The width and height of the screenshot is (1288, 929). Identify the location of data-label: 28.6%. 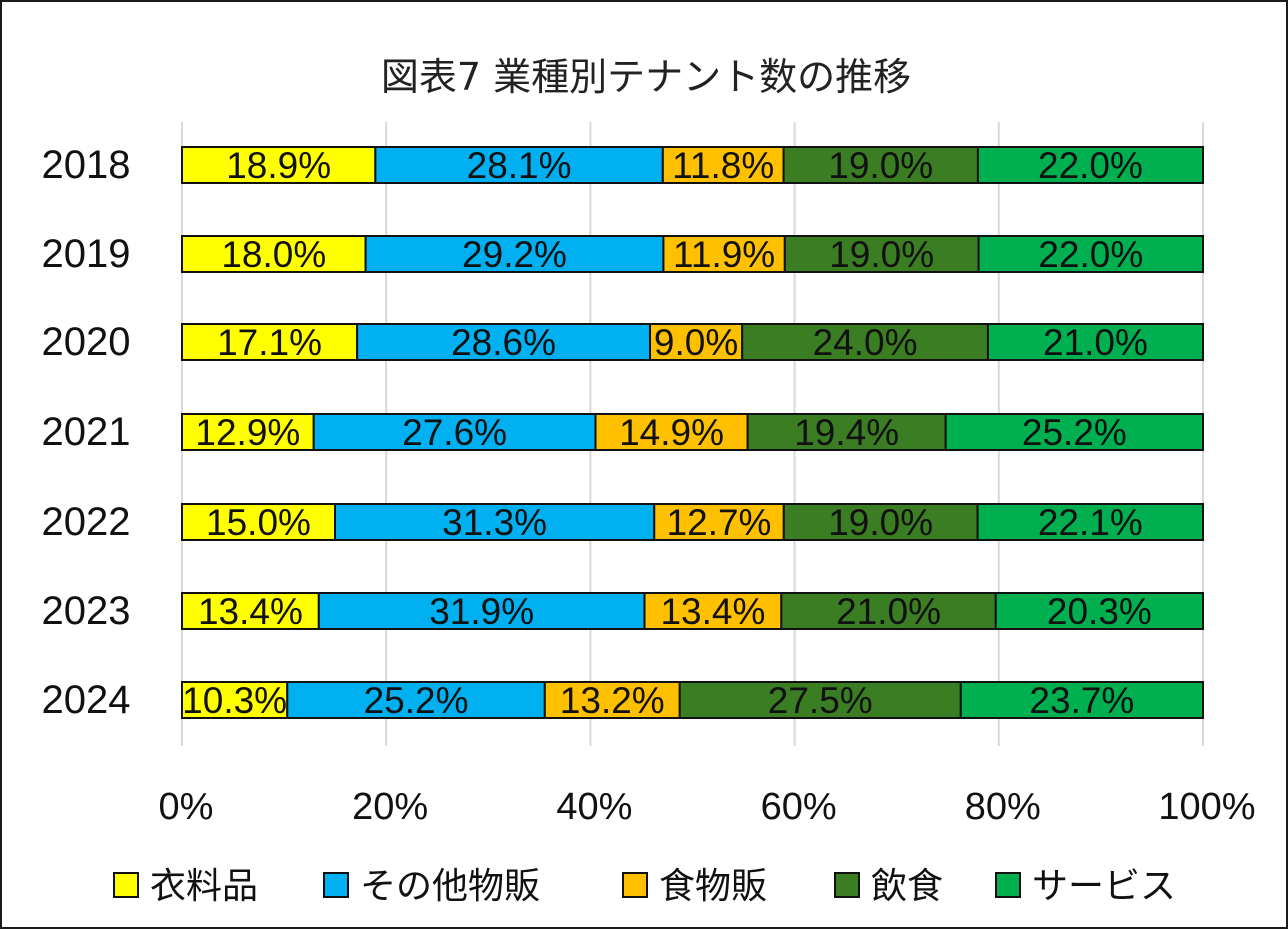
(503, 342).